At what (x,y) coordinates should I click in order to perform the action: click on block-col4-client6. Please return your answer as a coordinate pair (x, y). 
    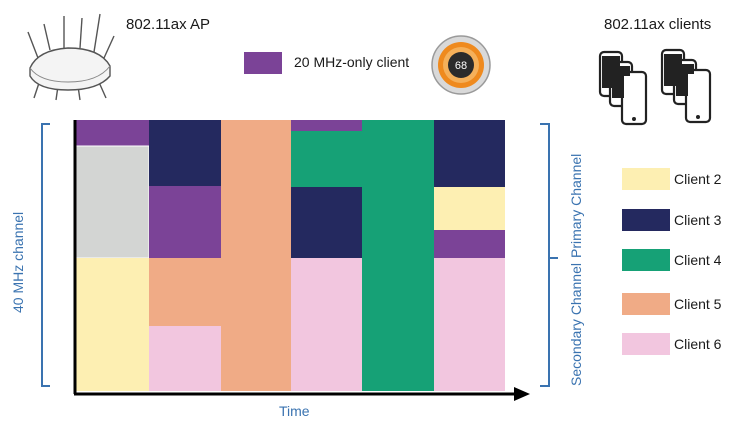
    Looking at the image, I should click on (326, 324).